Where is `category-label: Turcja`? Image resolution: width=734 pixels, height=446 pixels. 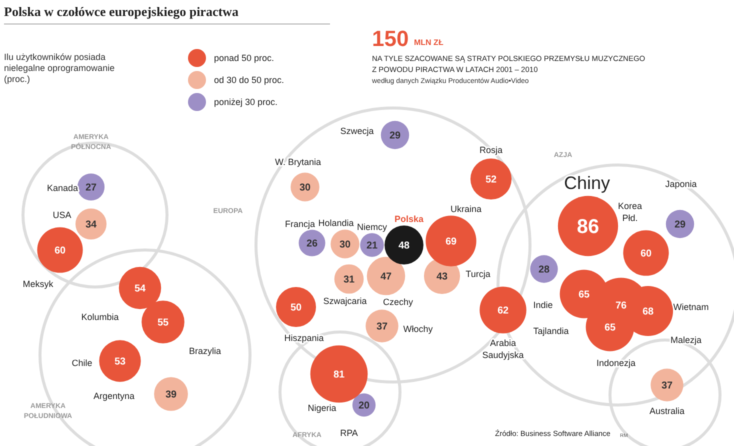 category-label: Turcja is located at coordinates (478, 274).